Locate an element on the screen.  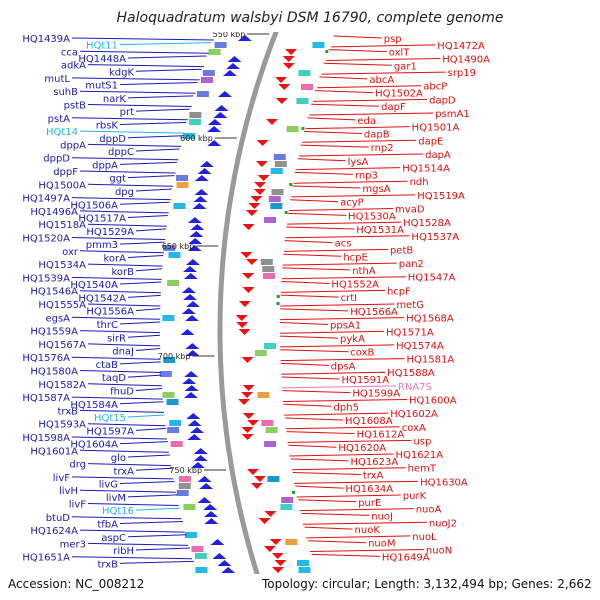
gene-label: HQ1567A is located at coordinates (62, 345).